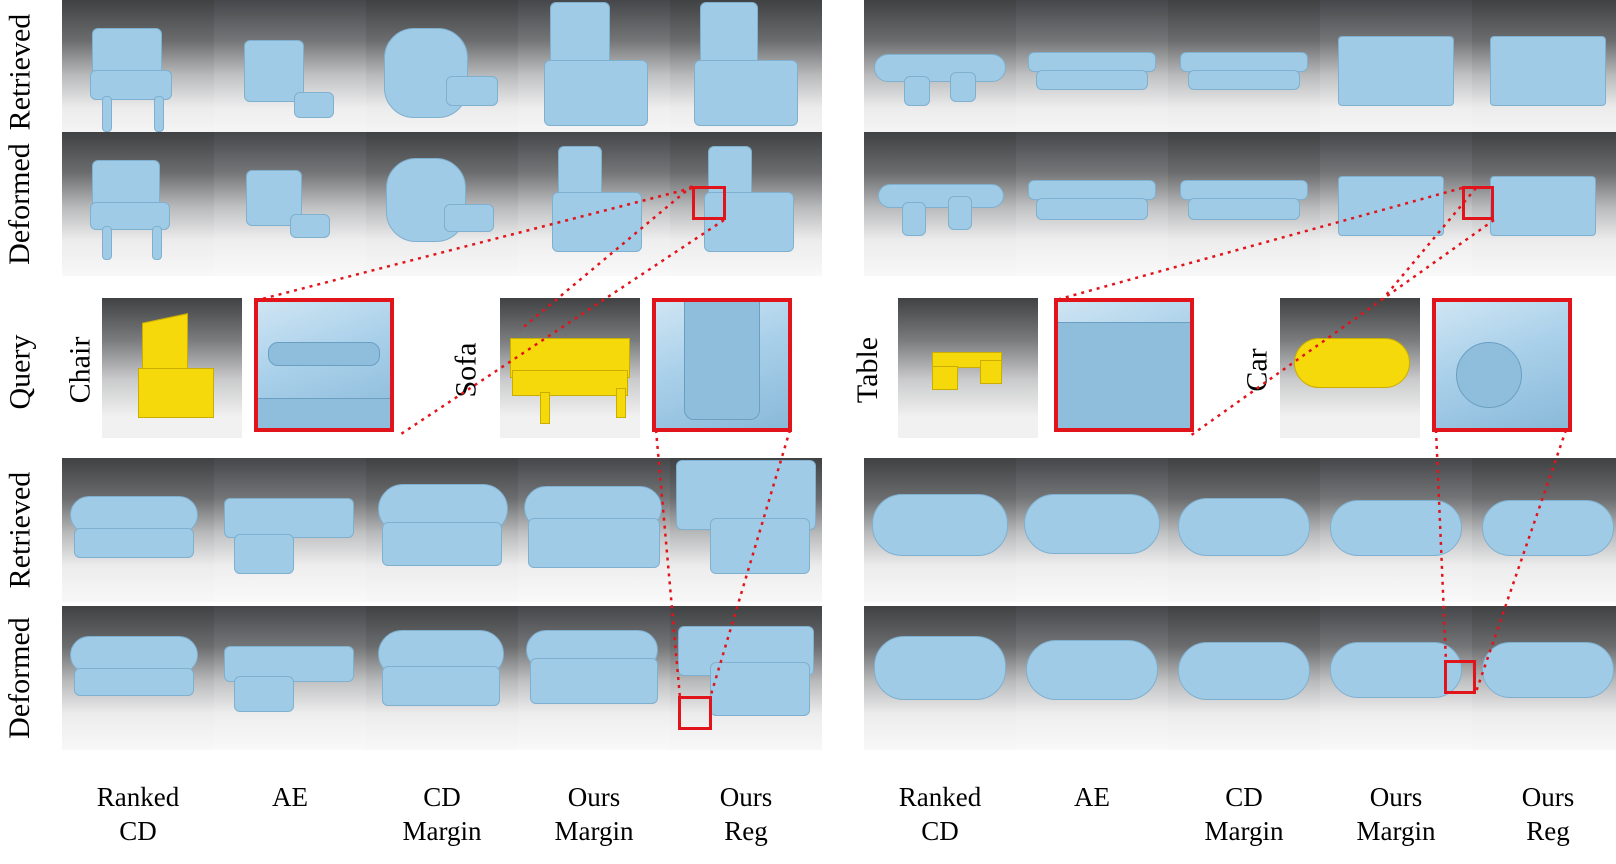 This screenshot has height=864, width=1616. Describe the element at coordinates (695, 713) in the screenshot. I see `sofa-zoom-marker` at that location.